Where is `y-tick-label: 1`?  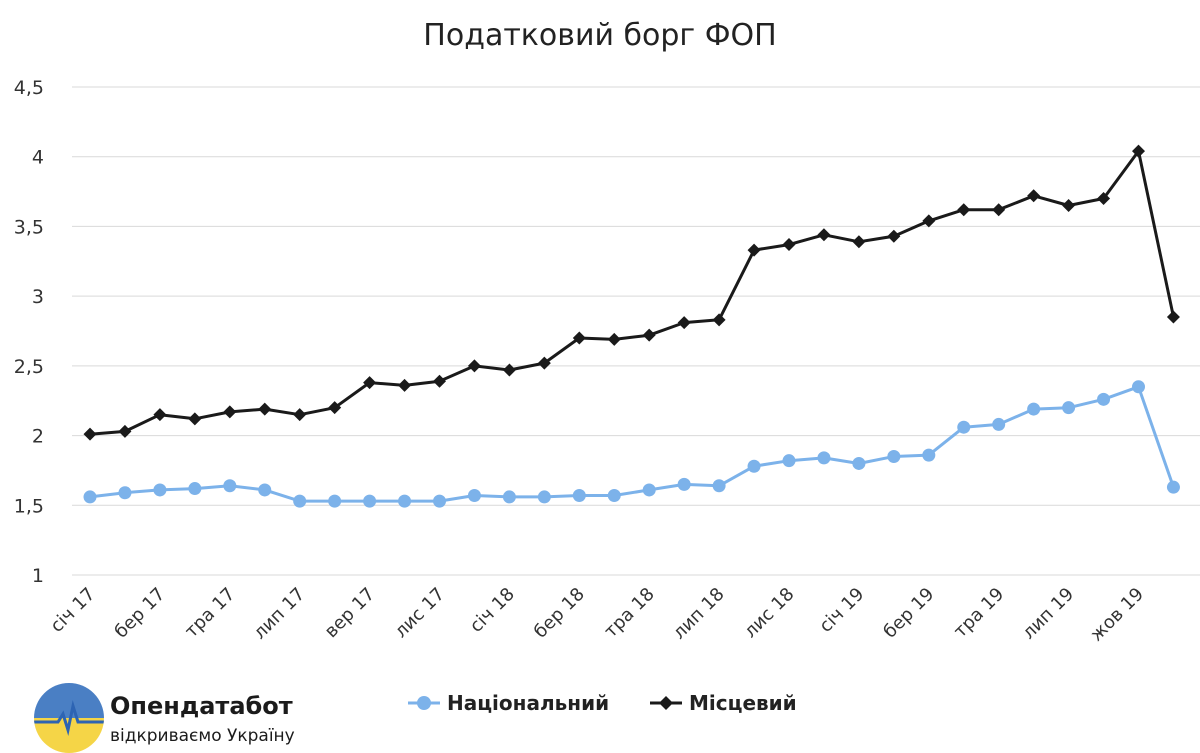
y-tick-label: 1 is located at coordinates (38, 576).